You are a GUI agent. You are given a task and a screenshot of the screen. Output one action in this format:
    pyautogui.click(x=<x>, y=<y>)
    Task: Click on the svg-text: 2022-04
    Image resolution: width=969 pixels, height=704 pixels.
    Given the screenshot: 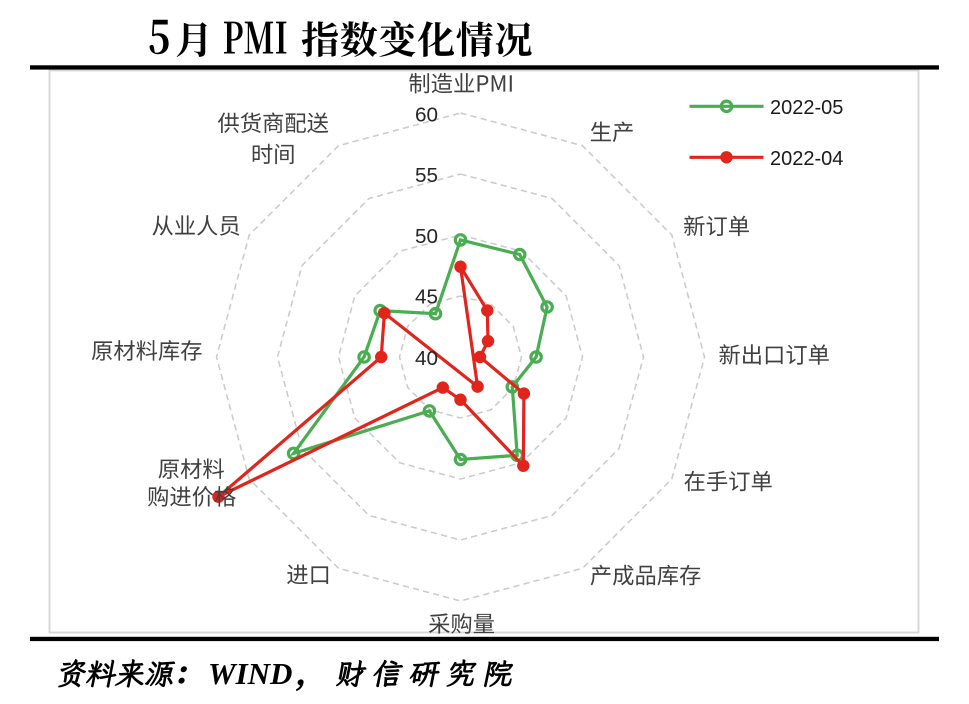 What is the action you would take?
    pyautogui.click(x=806, y=159)
    